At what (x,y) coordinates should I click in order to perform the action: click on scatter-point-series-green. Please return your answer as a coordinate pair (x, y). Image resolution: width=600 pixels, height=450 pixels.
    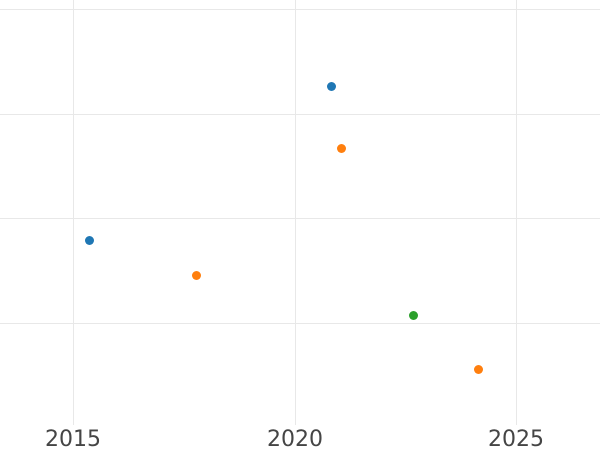
    Looking at the image, I should click on (413, 315).